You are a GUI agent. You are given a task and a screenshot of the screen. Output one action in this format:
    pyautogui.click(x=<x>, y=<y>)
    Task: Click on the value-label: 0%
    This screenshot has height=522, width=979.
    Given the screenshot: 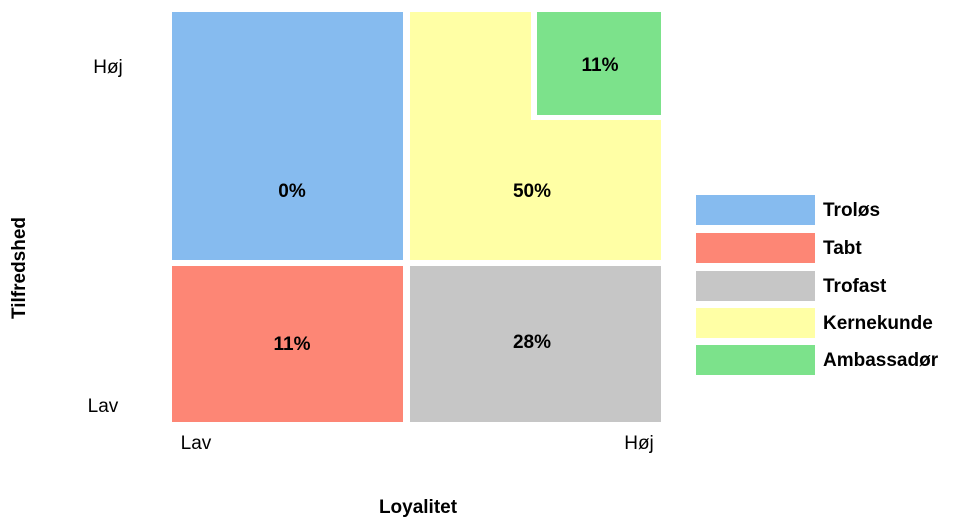 What is the action you would take?
    pyautogui.click(x=292, y=191)
    